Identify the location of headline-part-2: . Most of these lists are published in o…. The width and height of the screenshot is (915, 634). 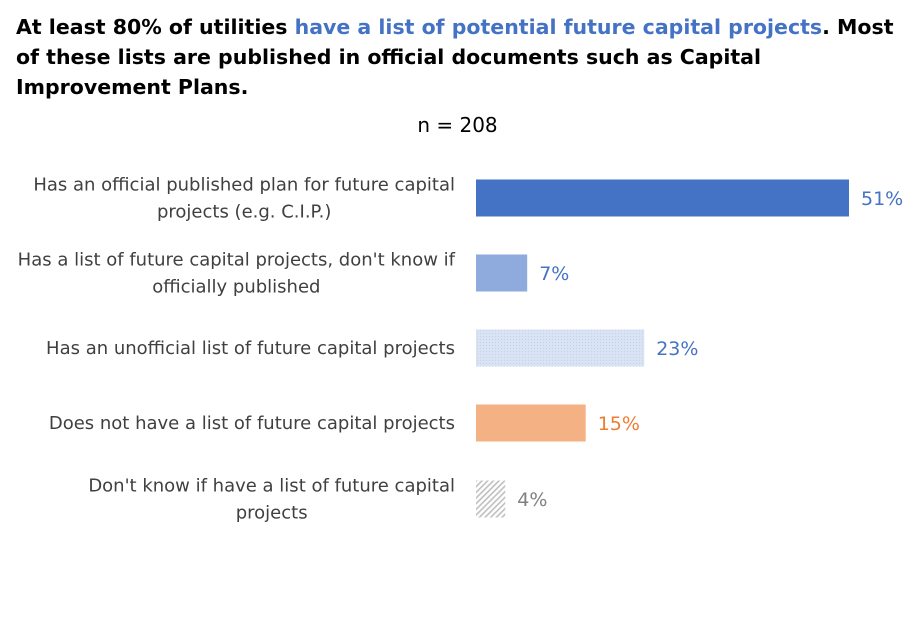
(455, 57).